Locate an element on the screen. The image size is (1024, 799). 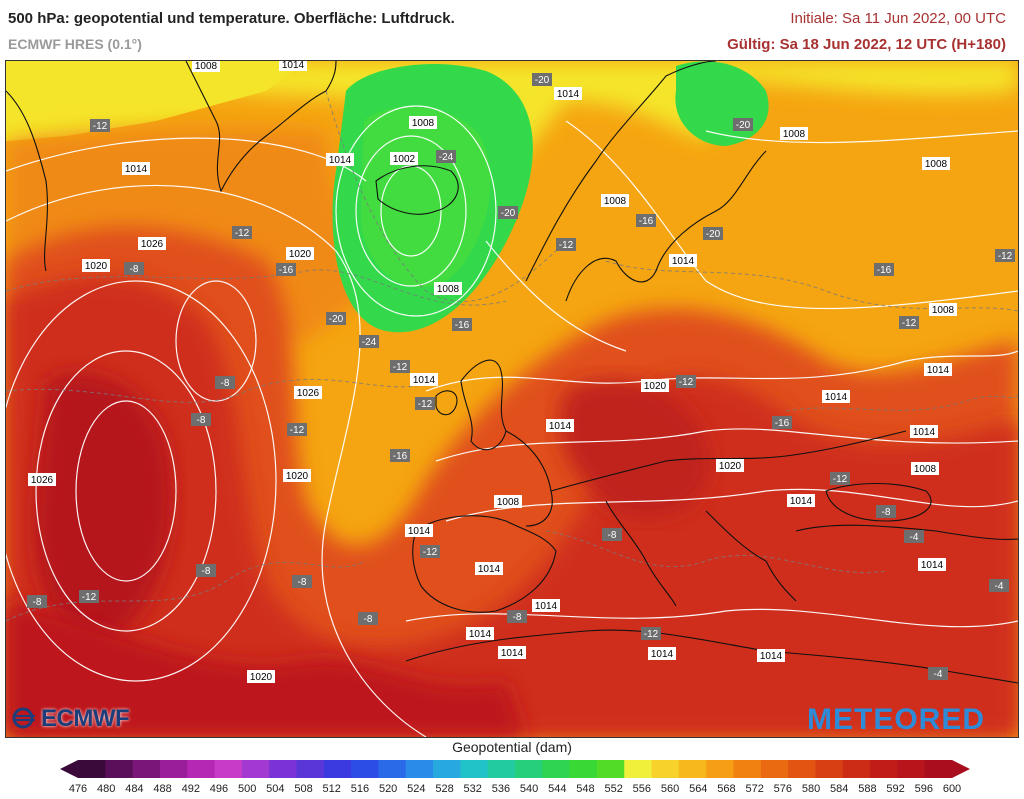
colorbar-tick-label: 488 is located at coordinates (162, 789).